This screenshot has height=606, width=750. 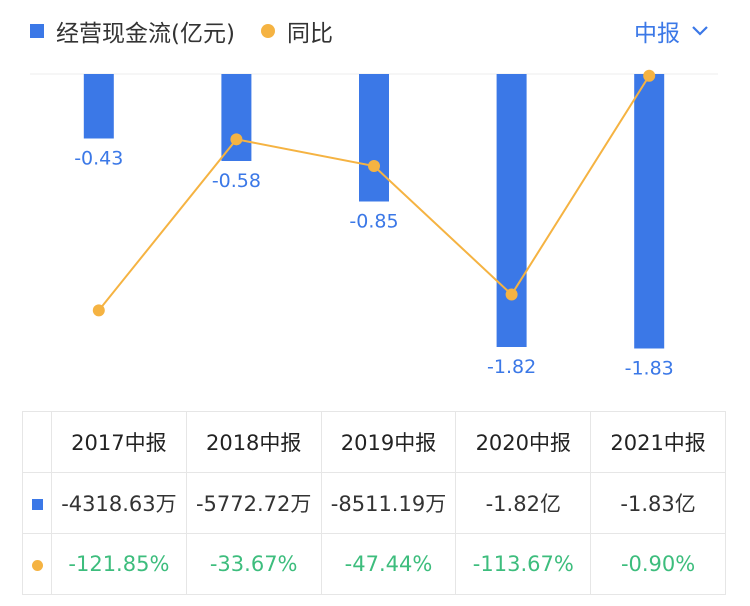 I want to click on bar-value-label: -1.82, so click(x=511, y=367).